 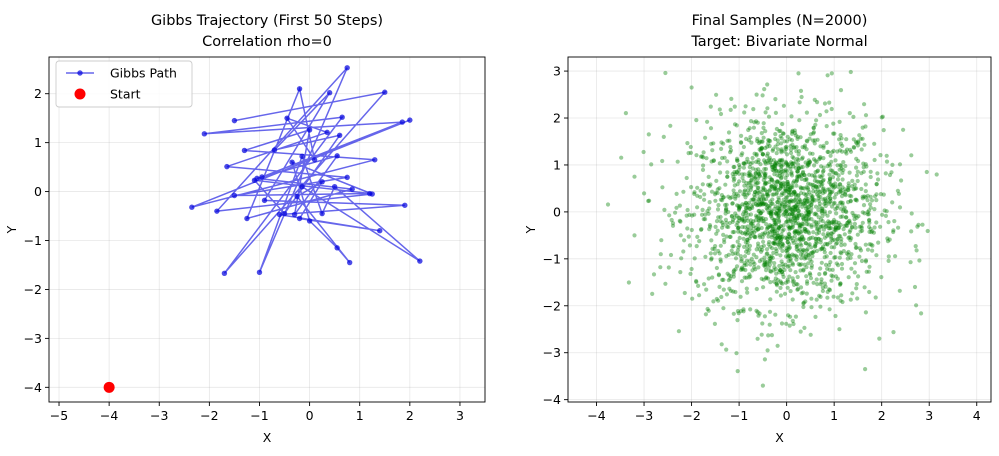 I want to click on samples-x-tick-label: −2, so click(x=691, y=415).